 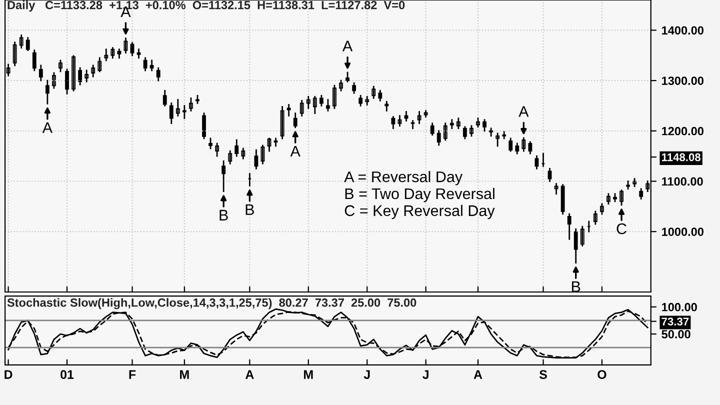 What do you see at coordinates (8, 374) in the screenshot?
I see `x-tick-label: D` at bounding box center [8, 374].